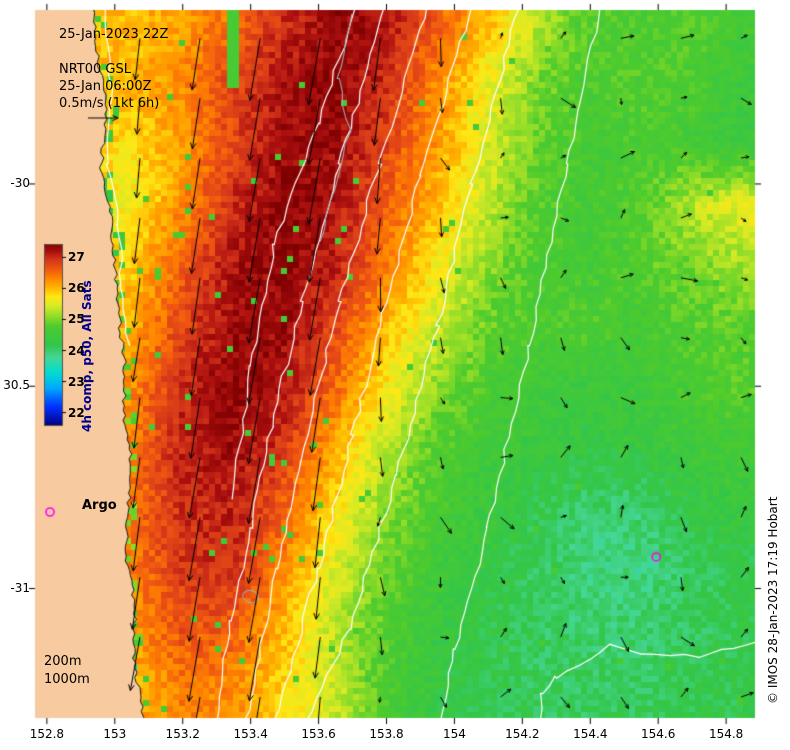  What do you see at coordinates (105, 86) in the screenshot?
I see `product-time-label: 25-Jan 06:00Z` at bounding box center [105, 86].